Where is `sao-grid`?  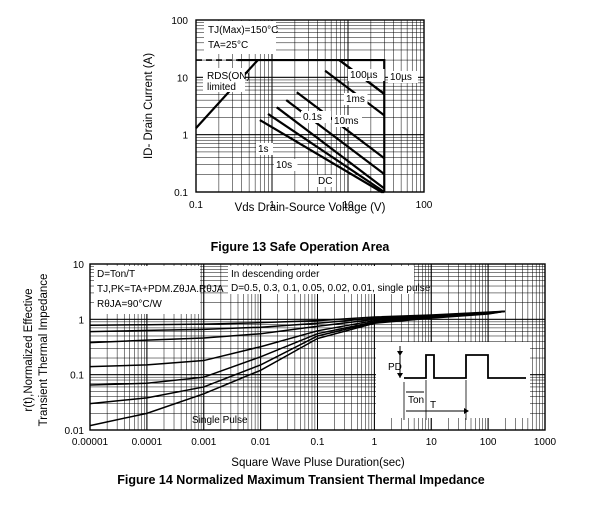 sao-grid is located at coordinates (310, 106).